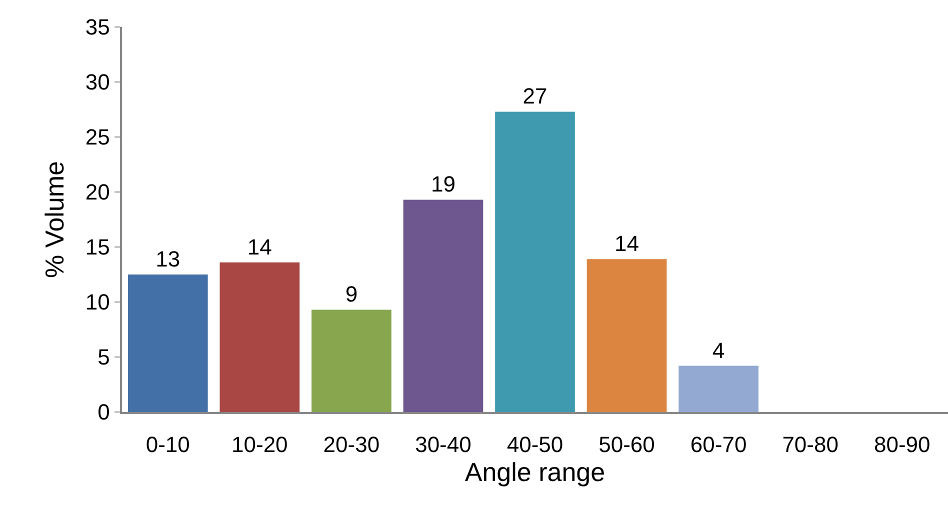  Describe the element at coordinates (902, 445) in the screenshot. I see `x-tick-label: 80-90` at that location.